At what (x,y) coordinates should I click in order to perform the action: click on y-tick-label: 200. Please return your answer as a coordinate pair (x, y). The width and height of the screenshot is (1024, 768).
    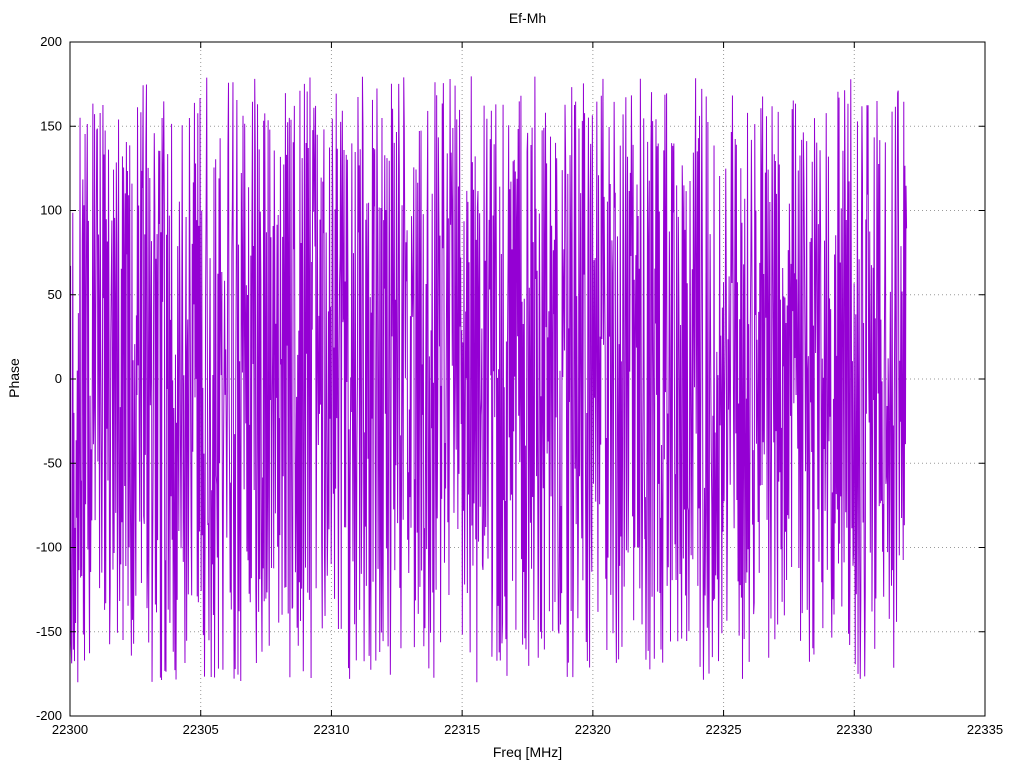
    Looking at the image, I should click on (51, 41).